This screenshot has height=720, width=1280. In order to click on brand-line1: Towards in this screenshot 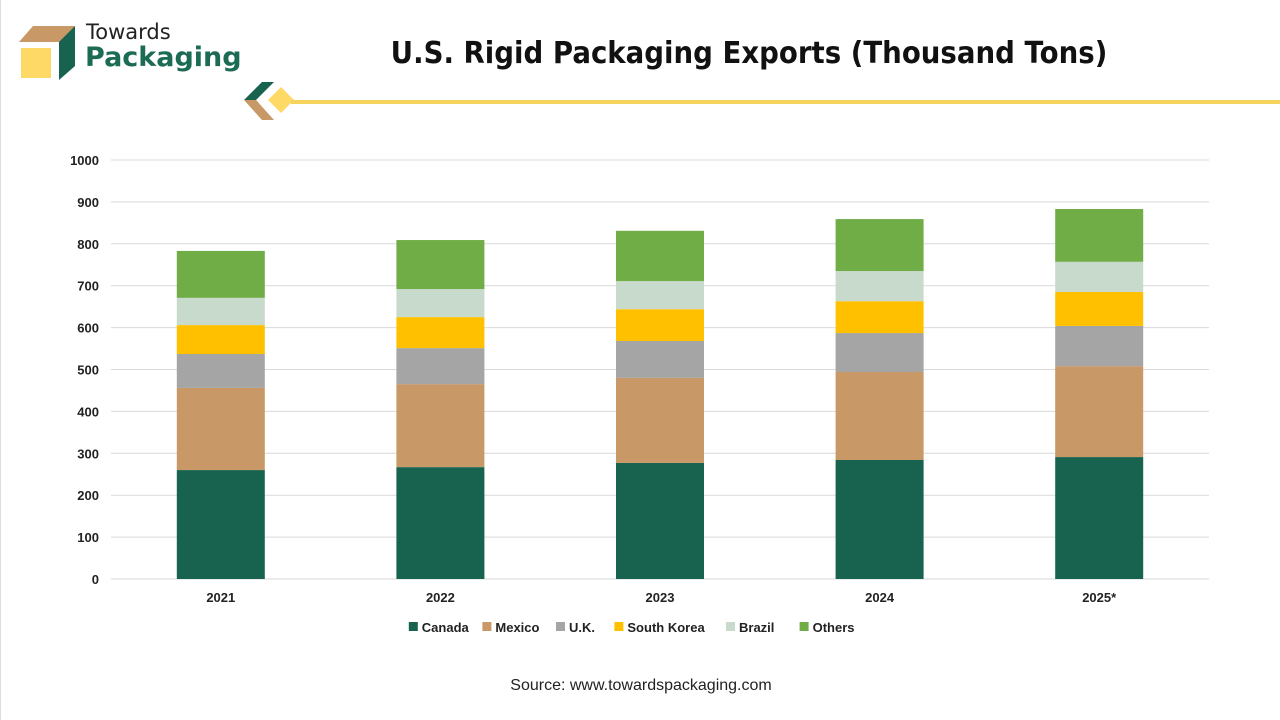, I will do `click(128, 32)`.